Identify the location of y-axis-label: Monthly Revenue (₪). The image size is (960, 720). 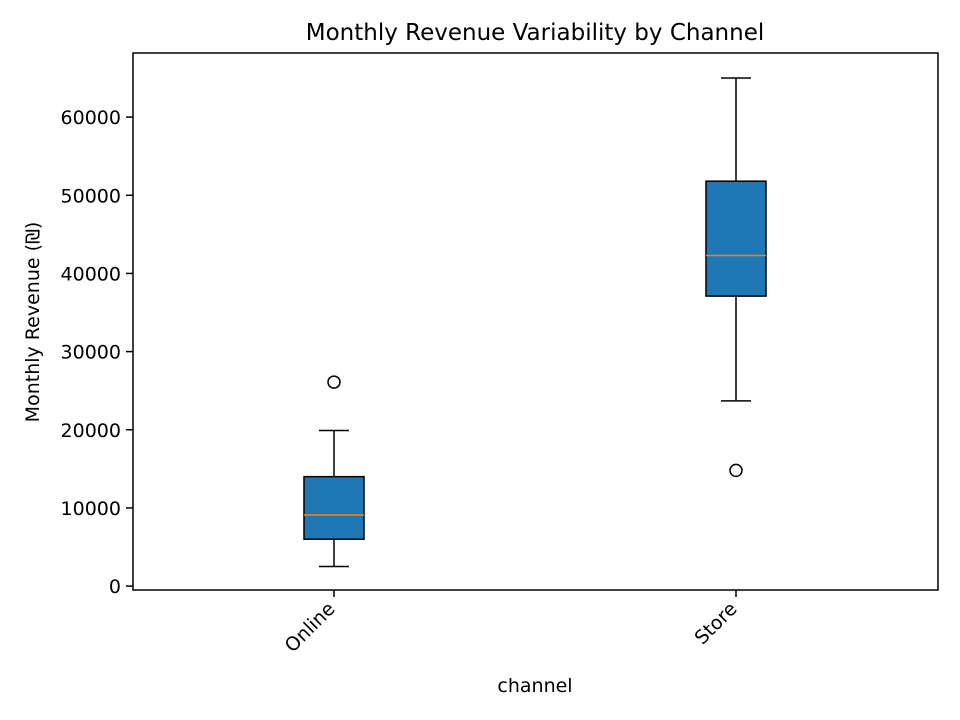
(33, 322).